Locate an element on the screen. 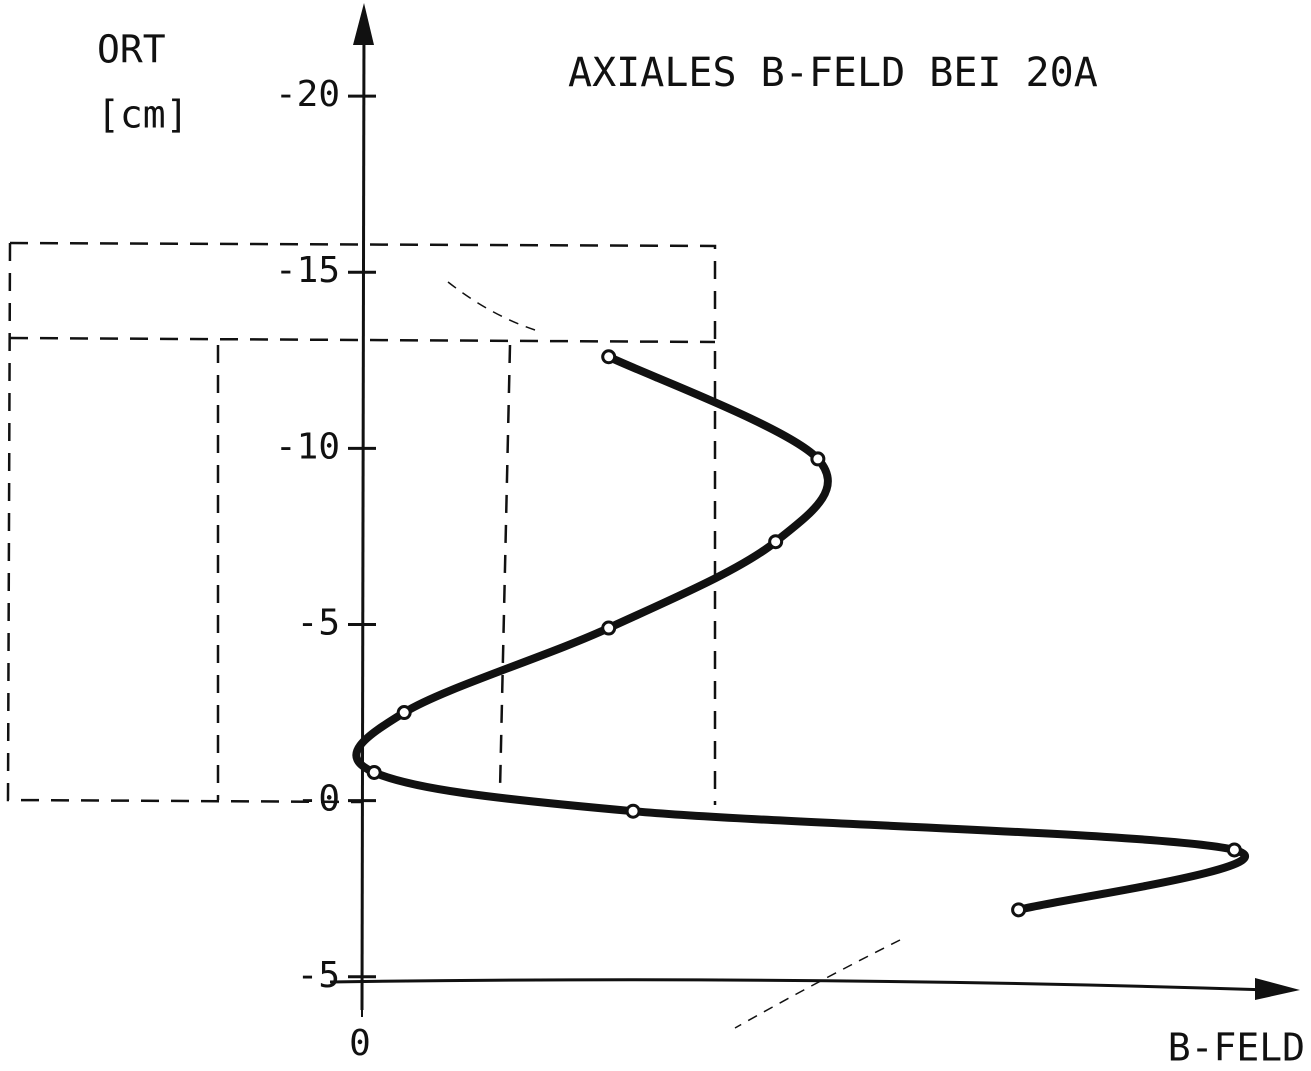  y-axis-label: ORT is located at coordinates (131, 50).